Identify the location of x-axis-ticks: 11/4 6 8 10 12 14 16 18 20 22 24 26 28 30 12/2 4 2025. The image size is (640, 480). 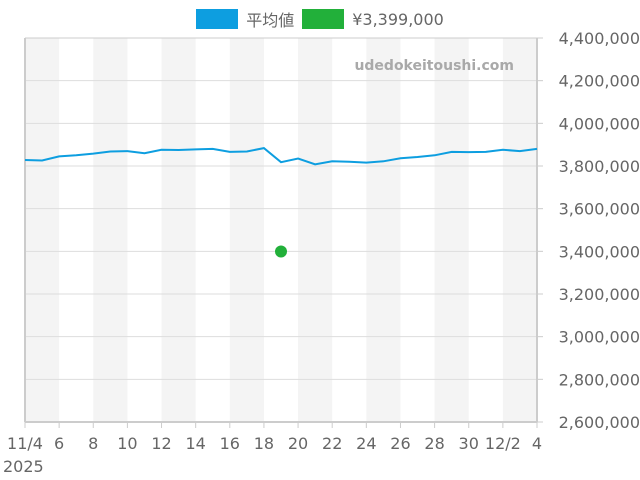
(272, 449).